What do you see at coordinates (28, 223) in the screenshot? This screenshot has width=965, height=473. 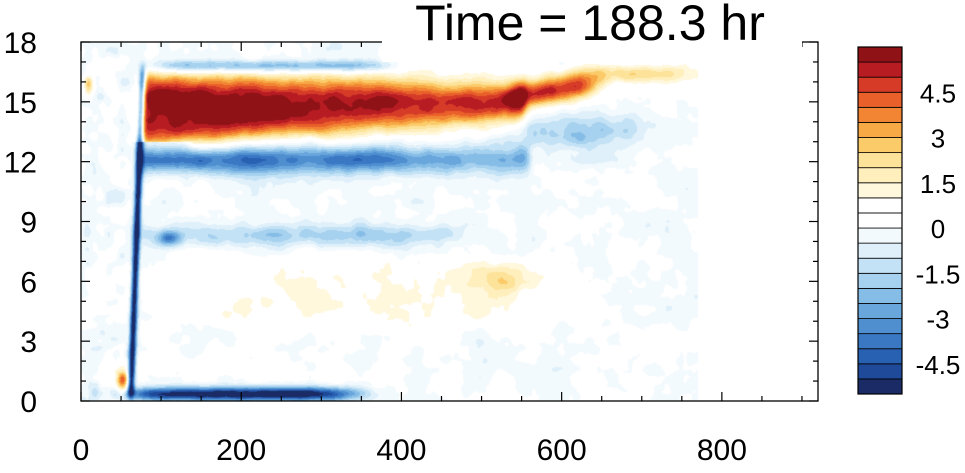 I see `y-tick-label: 9` at bounding box center [28, 223].